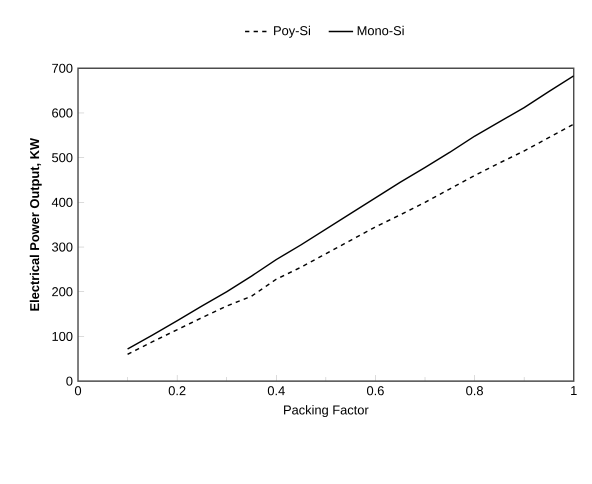  What do you see at coordinates (292, 32) in the screenshot?
I see `legend-label: Poy-Si` at bounding box center [292, 32].